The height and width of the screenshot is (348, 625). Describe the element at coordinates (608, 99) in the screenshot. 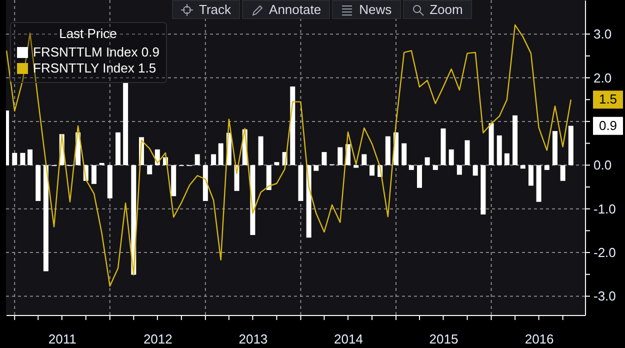

I see `annotation: 1.5` at that location.